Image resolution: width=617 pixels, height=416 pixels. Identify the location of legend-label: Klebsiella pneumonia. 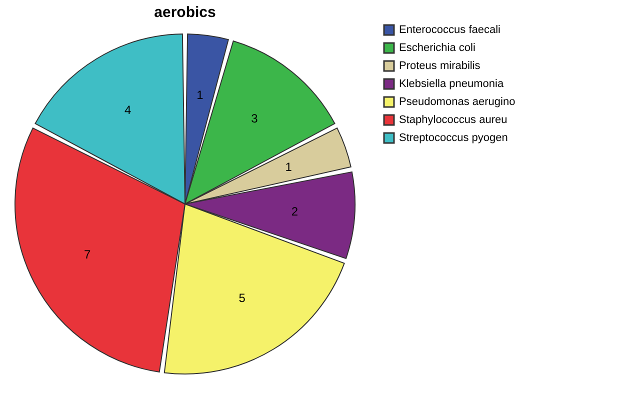
(451, 84).